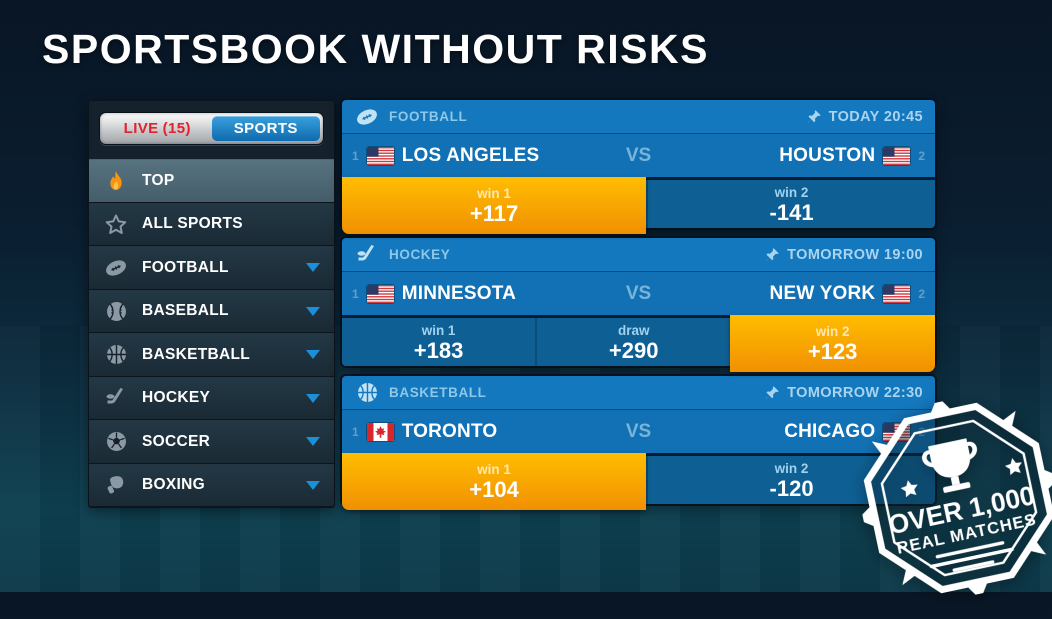 This screenshot has height=619, width=1052. What do you see at coordinates (438, 350) in the screenshot?
I see `odds-value: +183` at bounding box center [438, 350].